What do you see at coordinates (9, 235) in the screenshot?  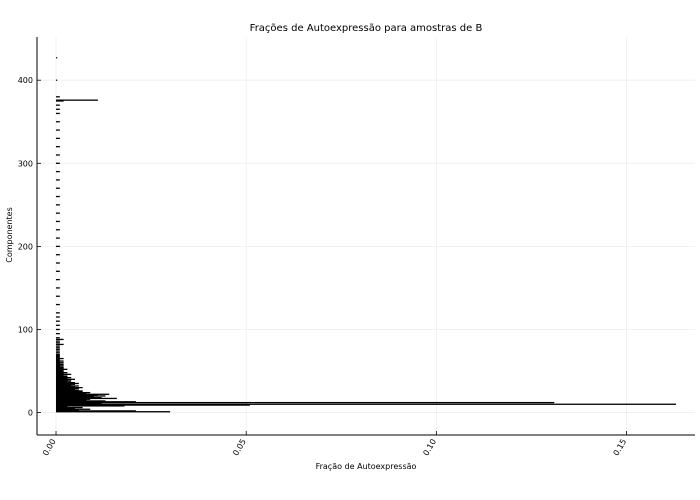 I see `y-axis-label: Componentes` at bounding box center [9, 235].